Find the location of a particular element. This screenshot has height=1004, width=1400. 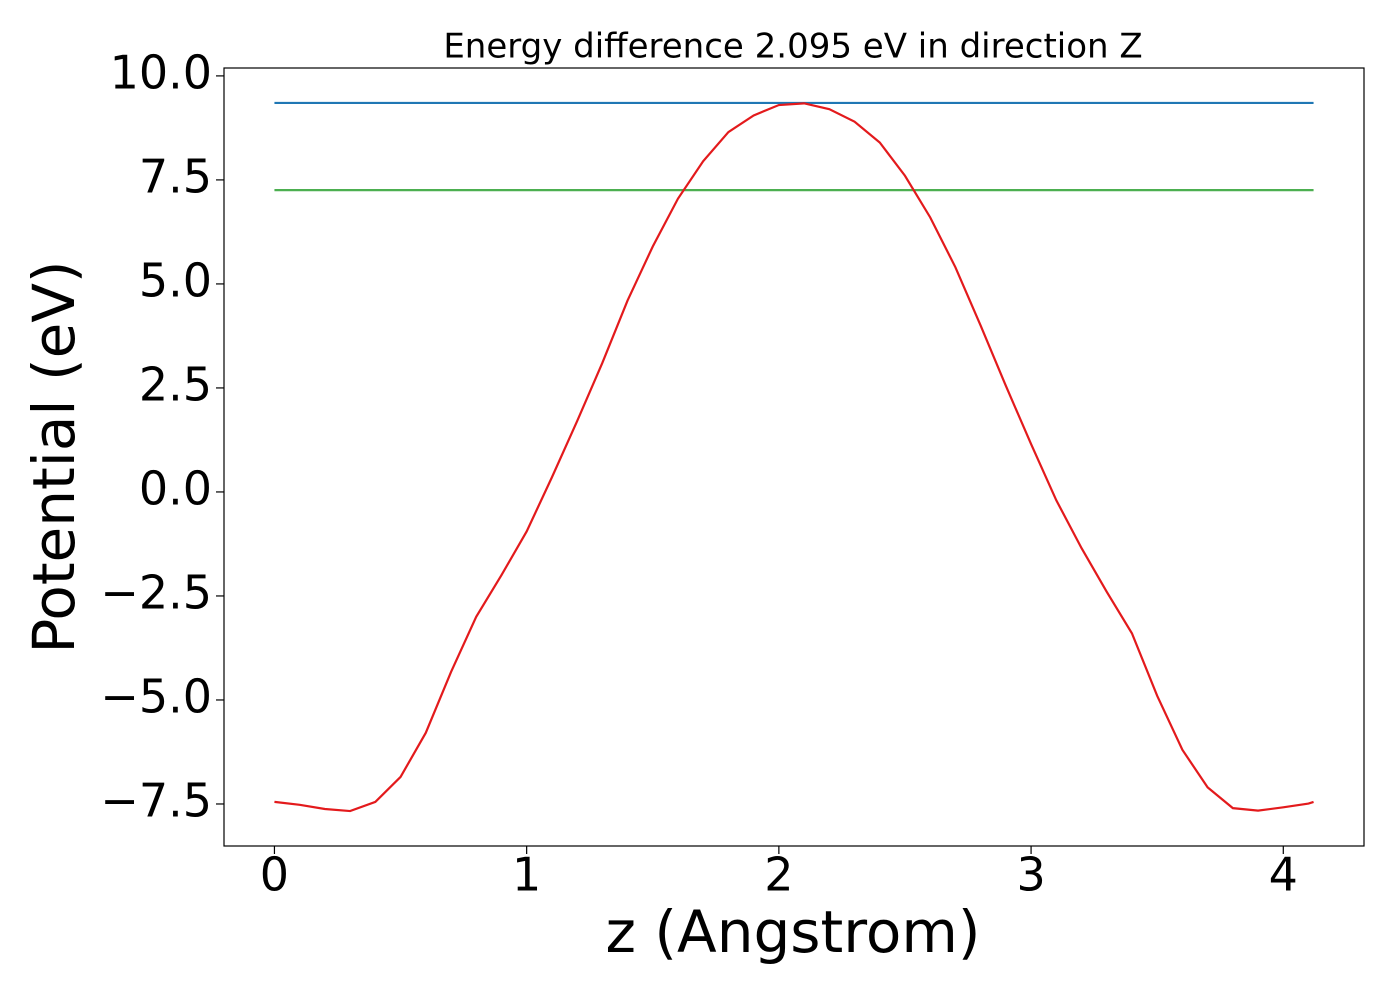

y-tick-label: −7.5 is located at coordinates (156, 800).